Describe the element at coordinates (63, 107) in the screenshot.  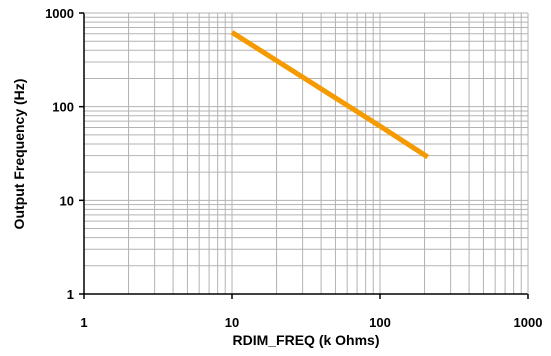
I see `y-tick-label: 100` at that location.